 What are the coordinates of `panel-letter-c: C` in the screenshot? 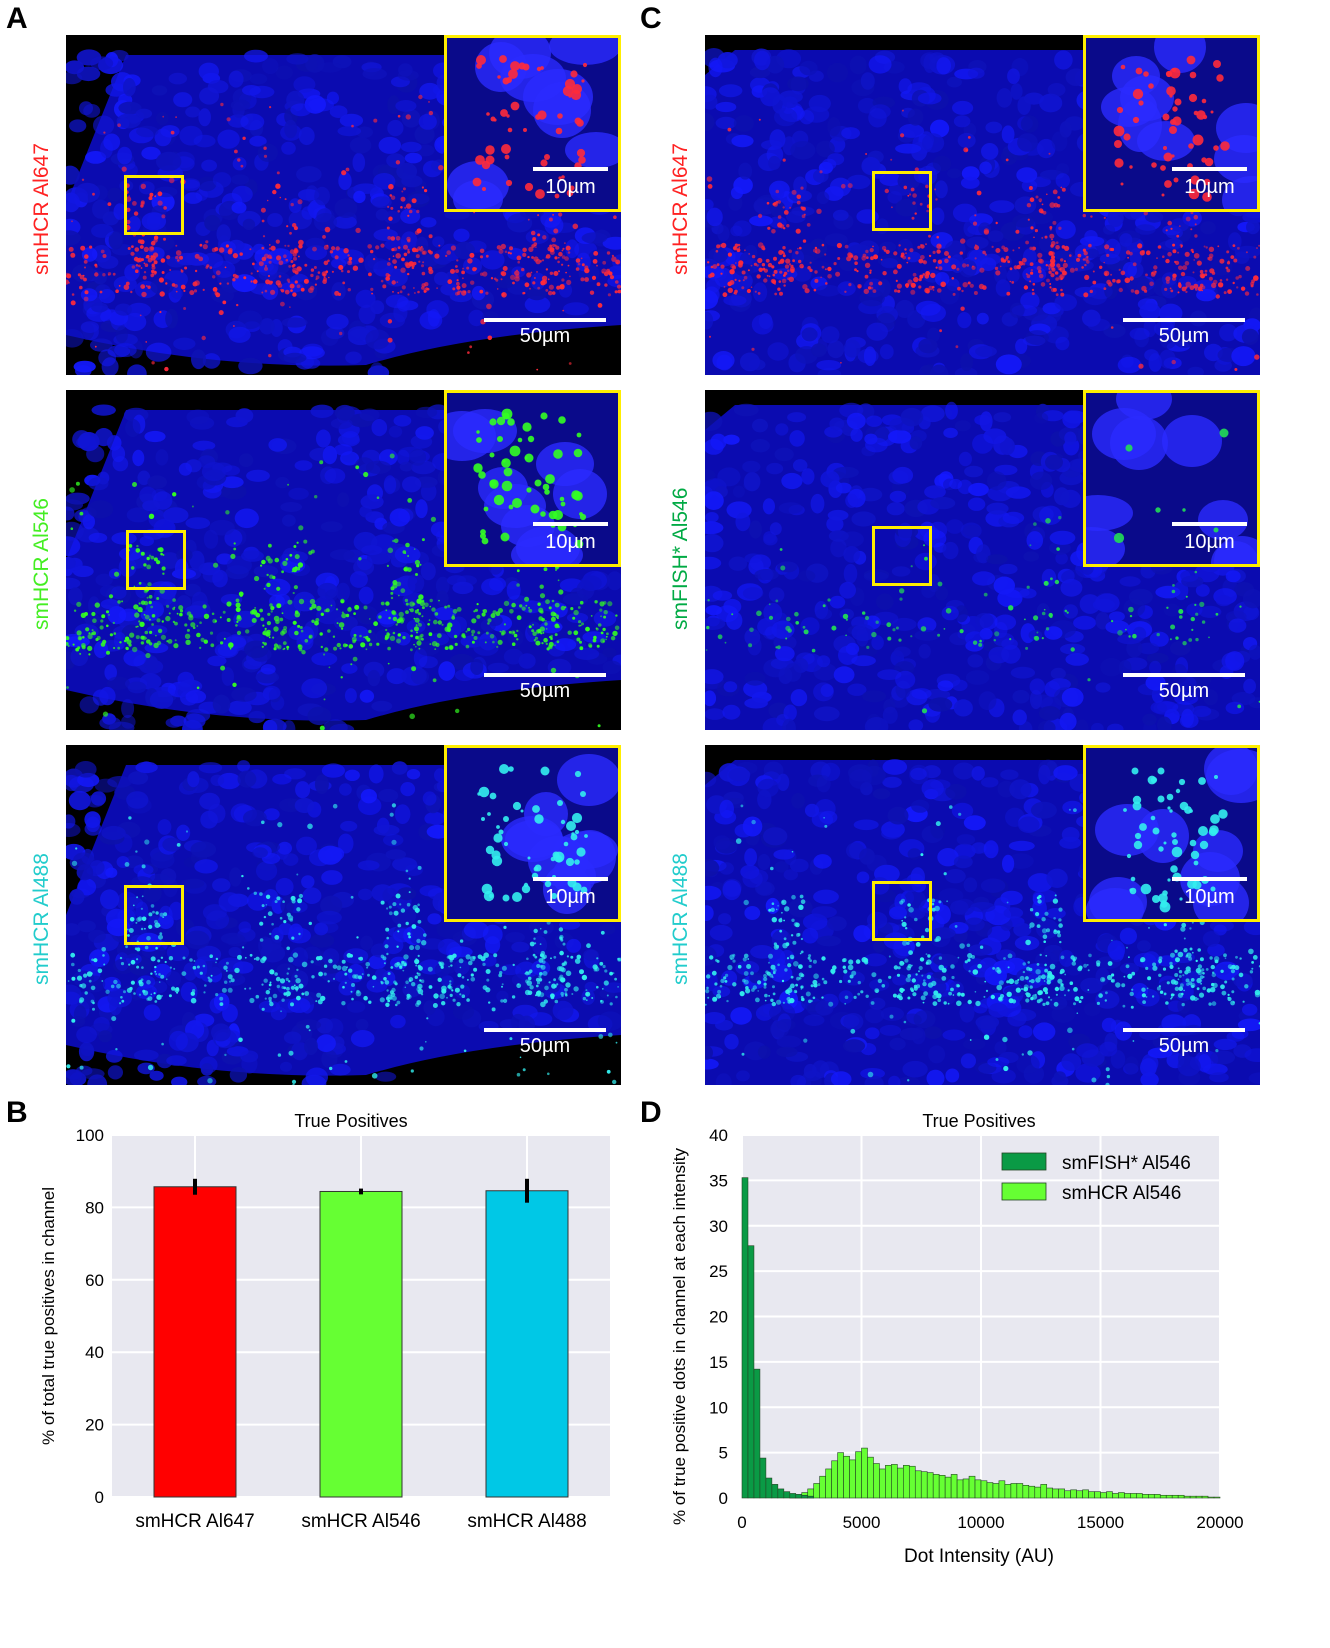 It's located at (651, 18).